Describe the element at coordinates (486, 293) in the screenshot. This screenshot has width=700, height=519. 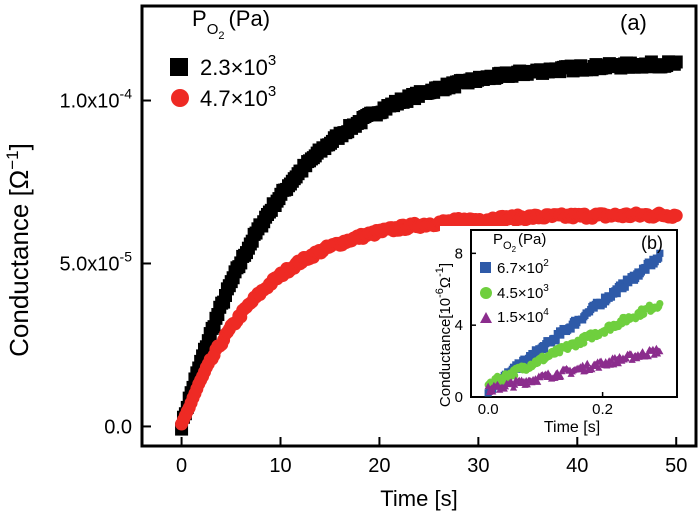
I see `inset-legend-marker-circle` at that location.